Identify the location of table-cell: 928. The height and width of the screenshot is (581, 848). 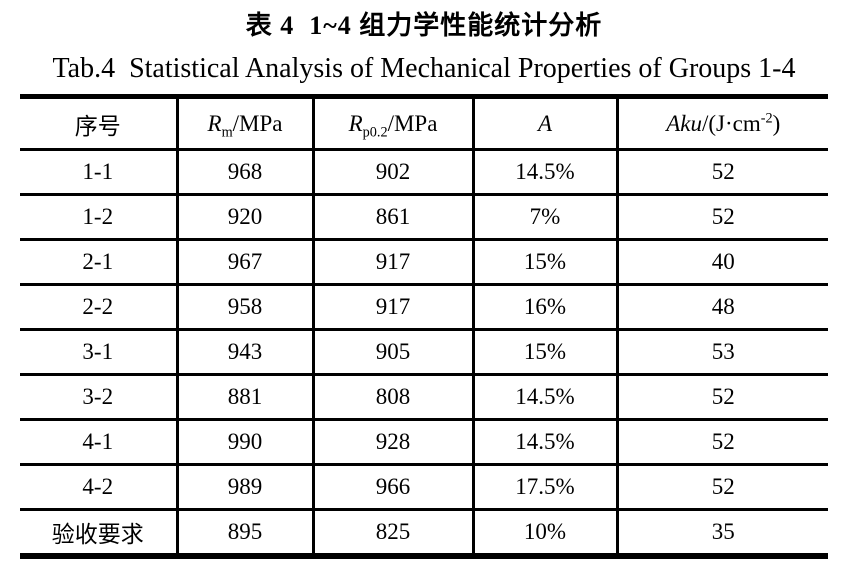
(392, 442).